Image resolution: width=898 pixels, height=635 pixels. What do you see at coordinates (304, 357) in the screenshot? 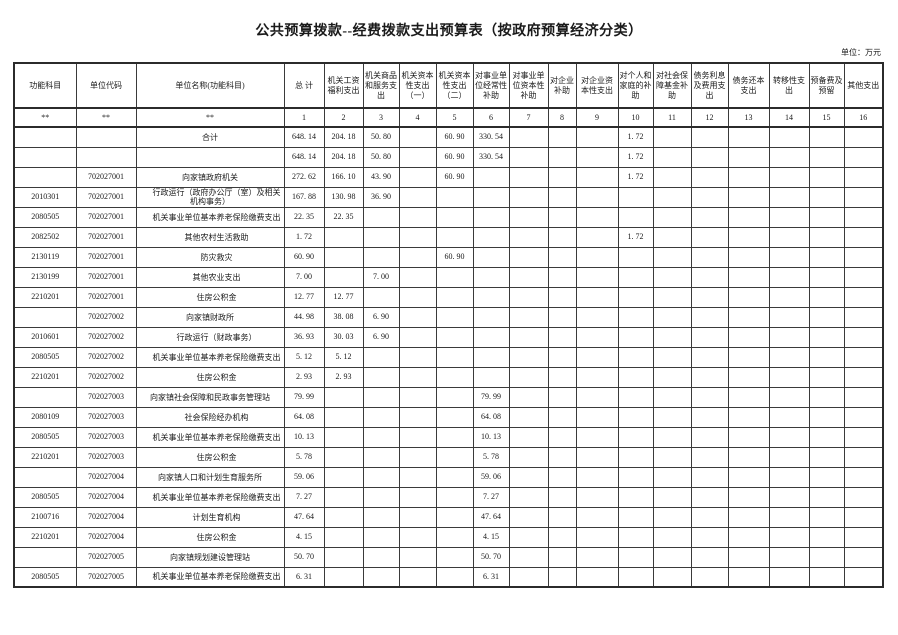
I see `value-cell: 5. 12` at bounding box center [304, 357].